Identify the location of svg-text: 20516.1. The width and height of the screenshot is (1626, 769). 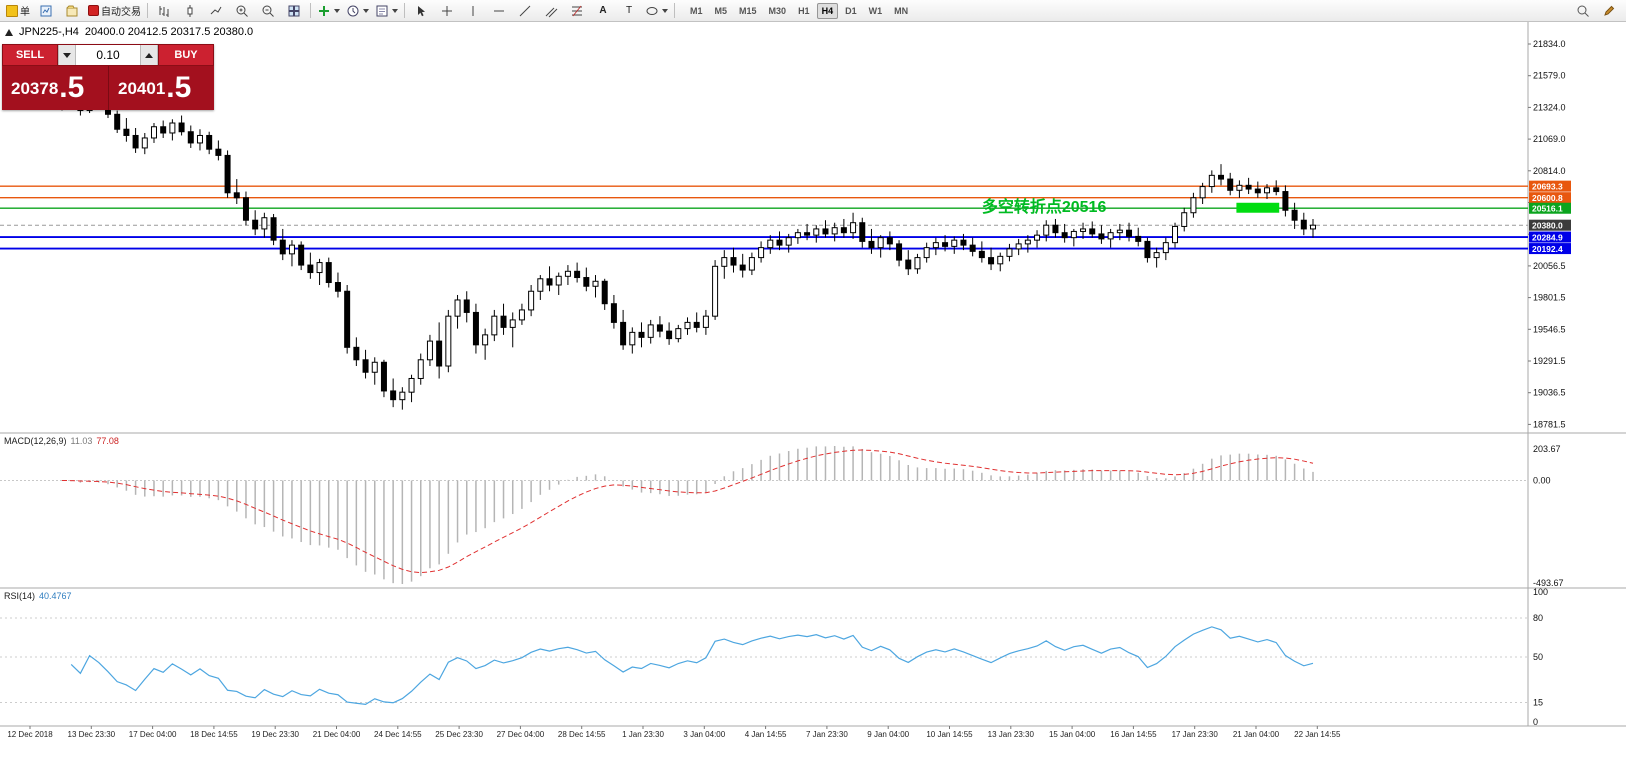
(1547, 209).